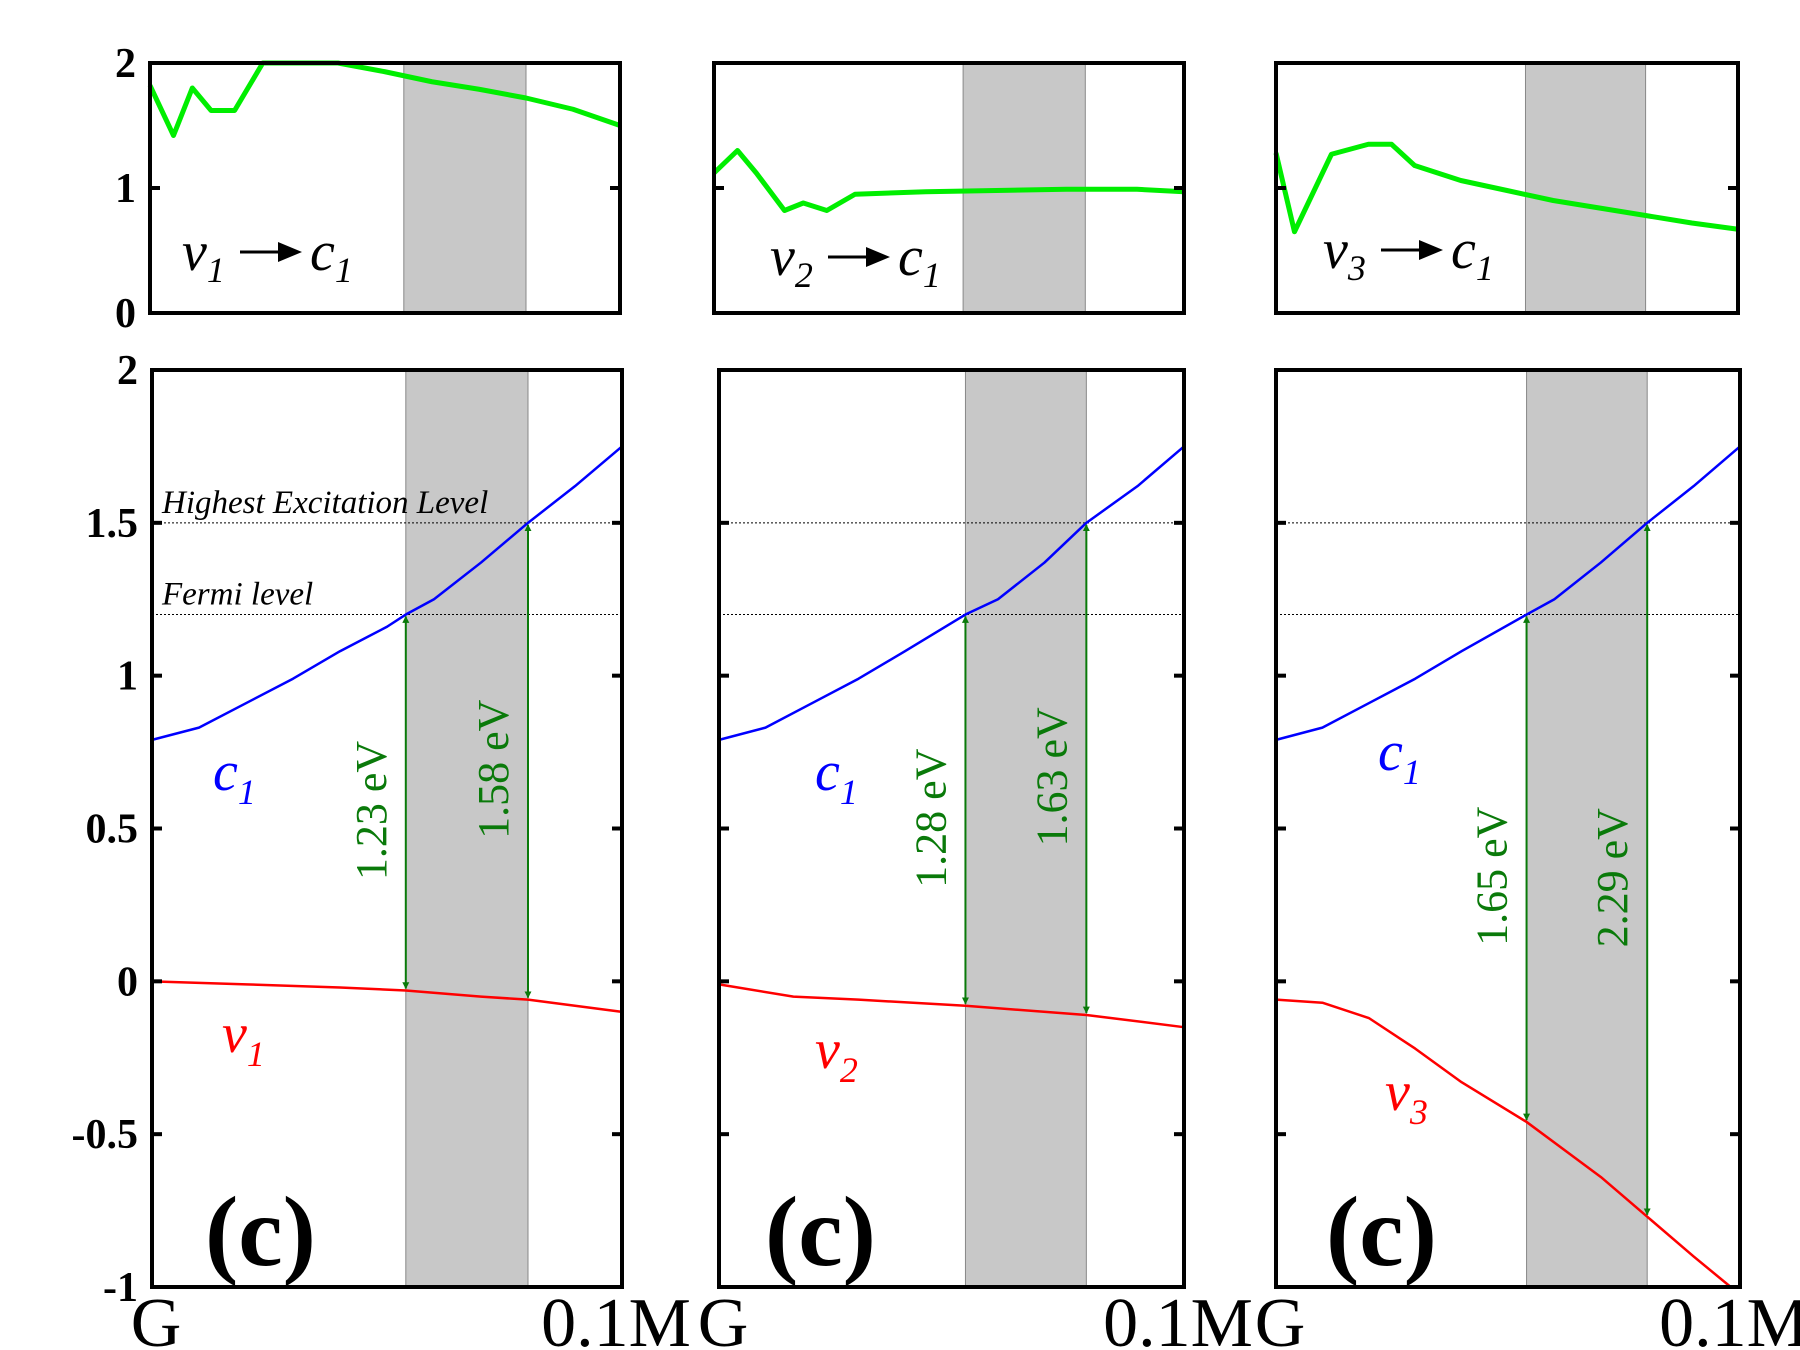  I want to click on y-tick-label: 0.5, so click(112, 830).